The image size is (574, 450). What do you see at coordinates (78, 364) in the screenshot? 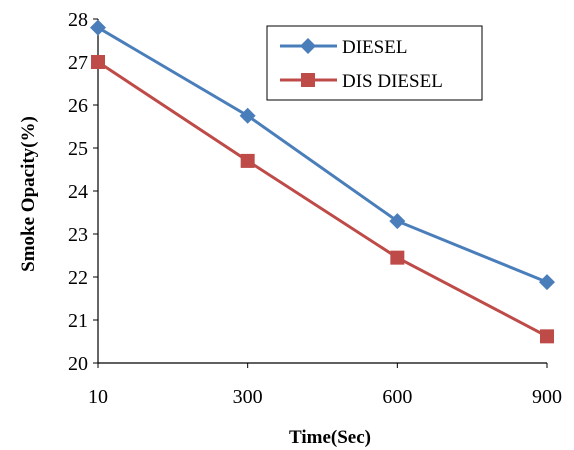
I see `y-tick-label: 20` at bounding box center [78, 364].